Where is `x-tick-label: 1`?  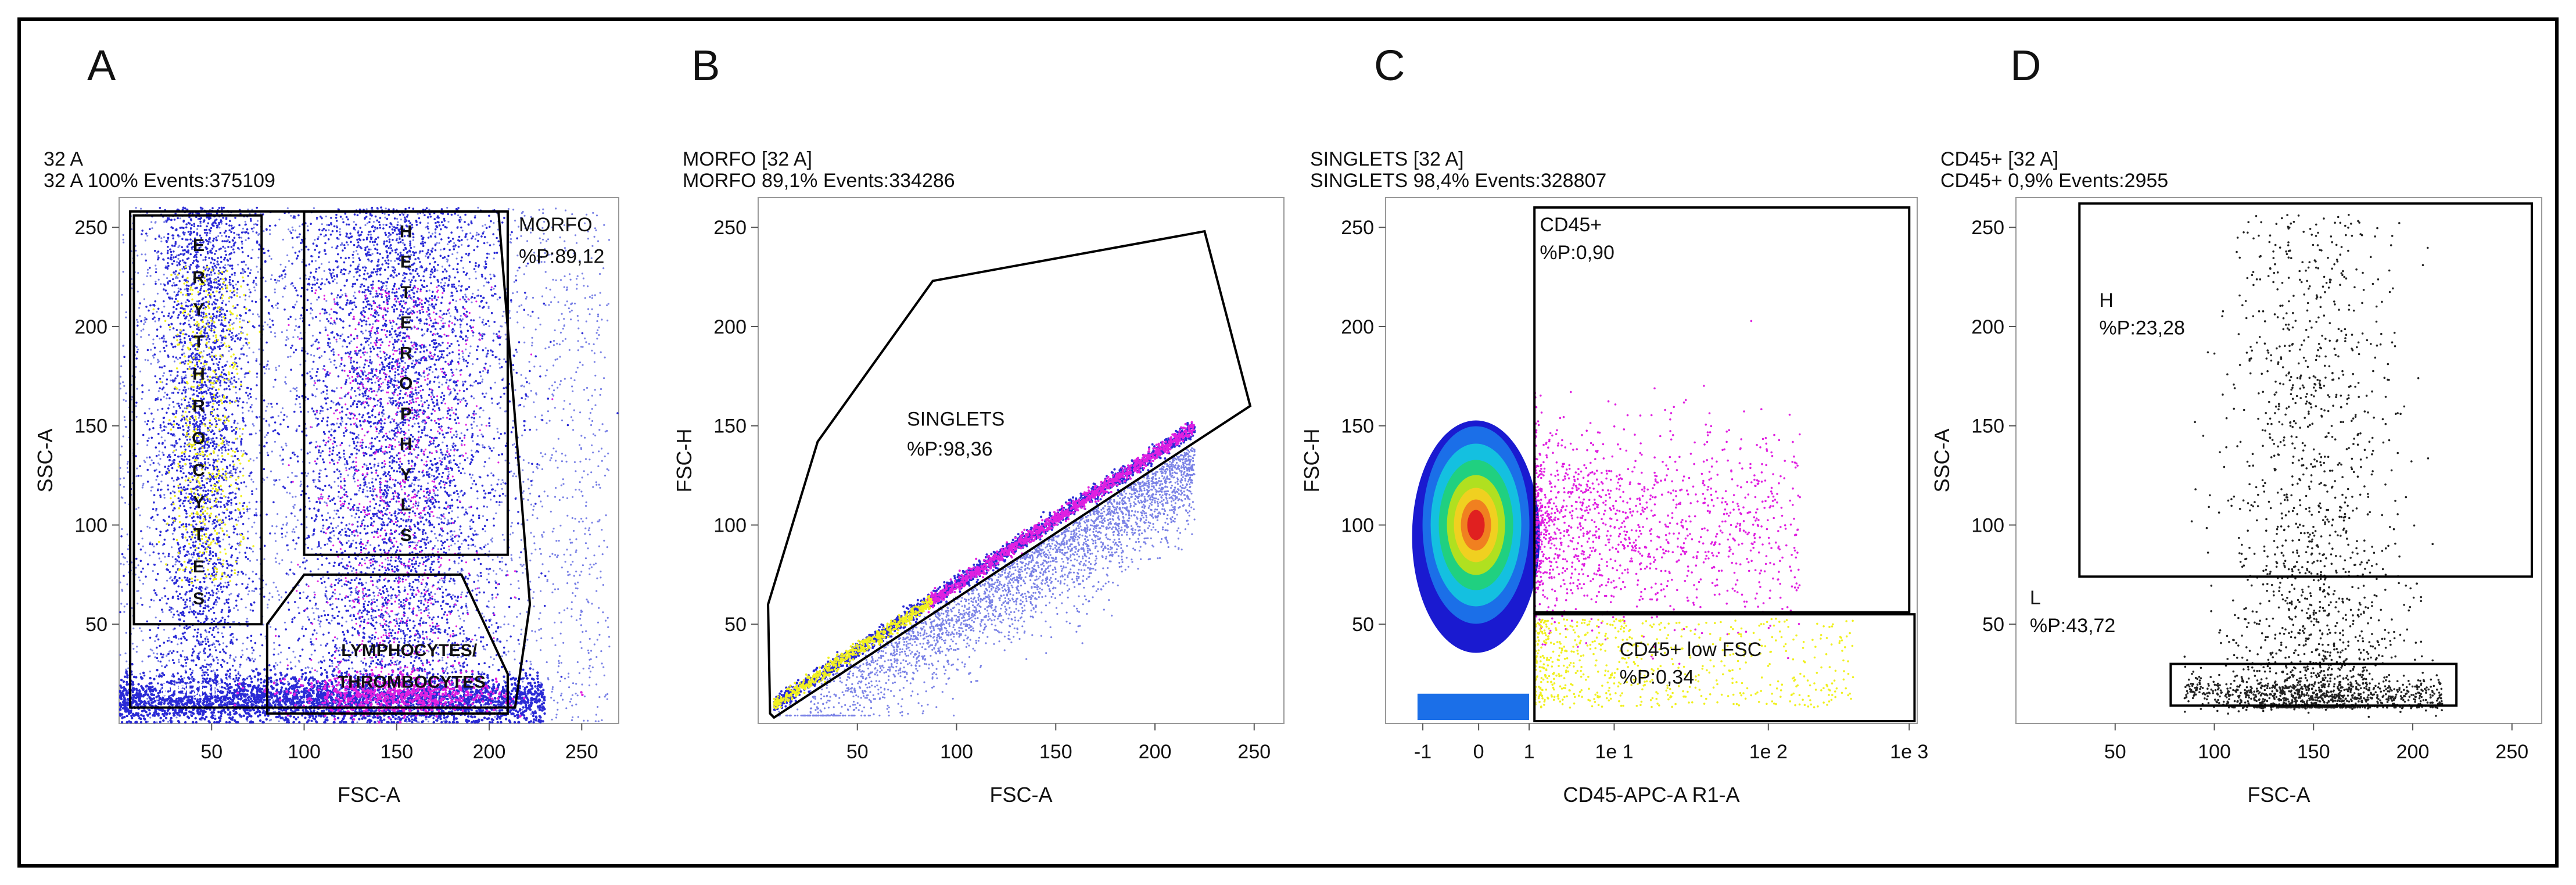
x-tick-label: 1 is located at coordinates (1529, 752).